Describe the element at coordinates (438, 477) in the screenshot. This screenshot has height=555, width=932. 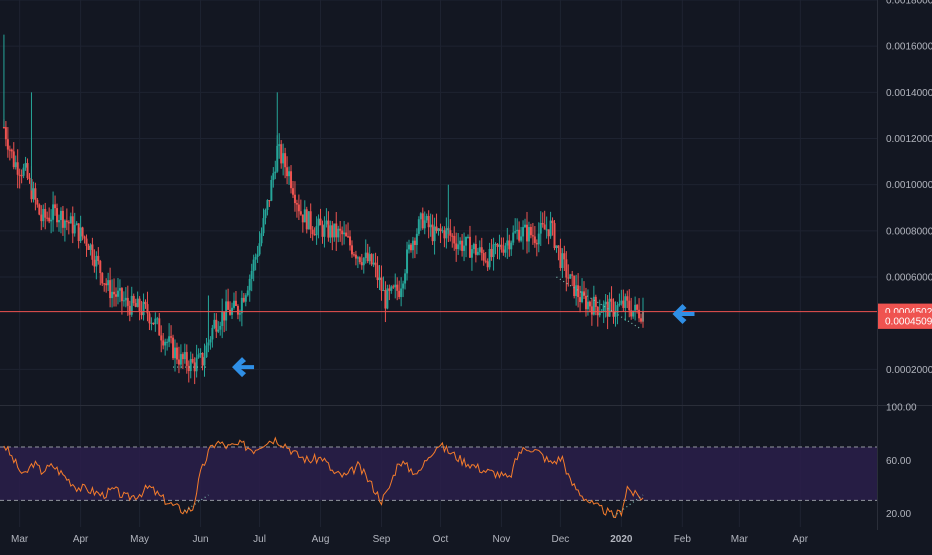
I see `rsi-pane` at that location.